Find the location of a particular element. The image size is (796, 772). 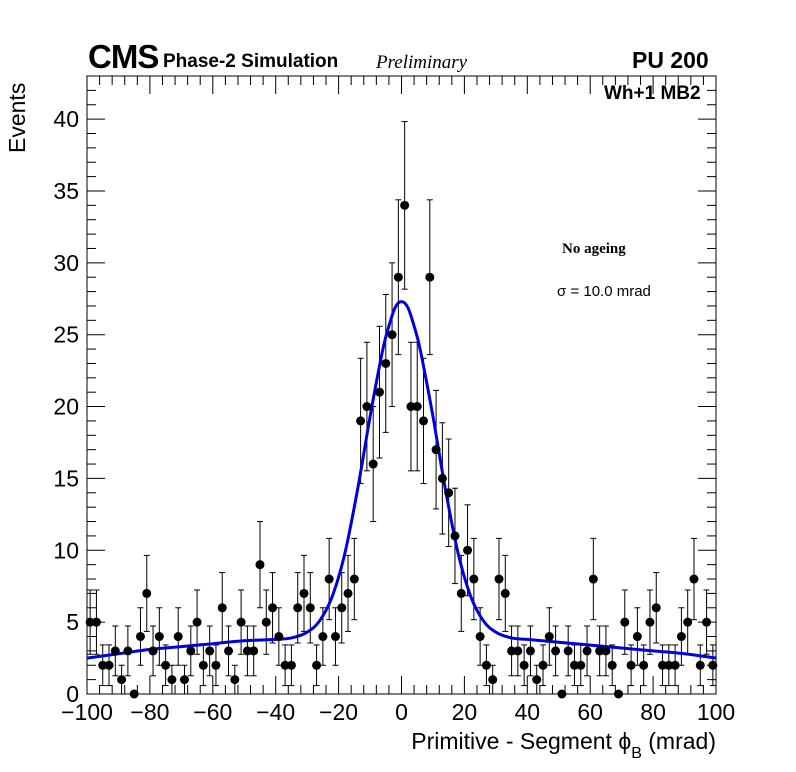

x-tick-label: 0 is located at coordinates (401, 712).